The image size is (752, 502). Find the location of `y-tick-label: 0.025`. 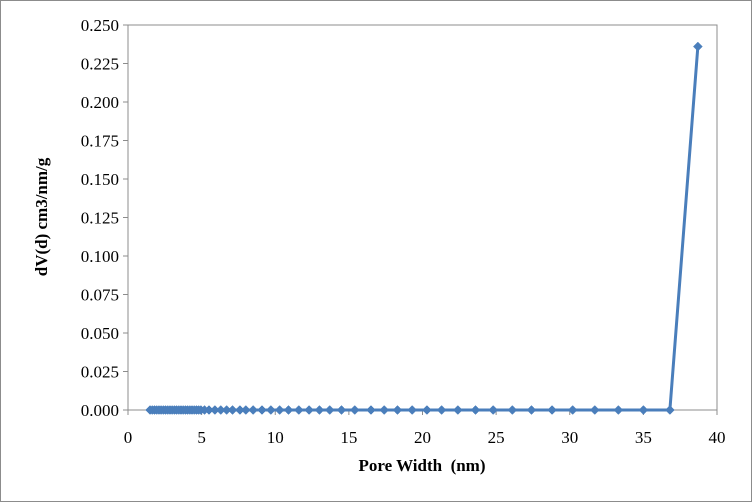

y-tick-label: 0.025 is located at coordinates (100, 372).